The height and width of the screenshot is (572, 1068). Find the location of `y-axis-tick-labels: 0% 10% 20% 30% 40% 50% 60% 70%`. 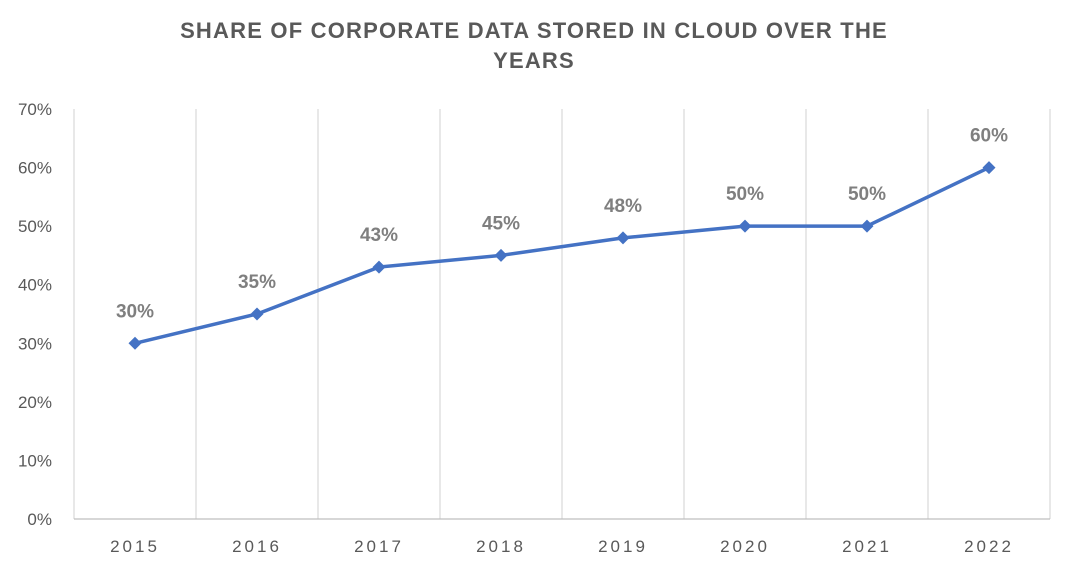

y-axis-tick-labels: 0% 10% 20% 30% 40% 50% 60% 70% is located at coordinates (35, 314).